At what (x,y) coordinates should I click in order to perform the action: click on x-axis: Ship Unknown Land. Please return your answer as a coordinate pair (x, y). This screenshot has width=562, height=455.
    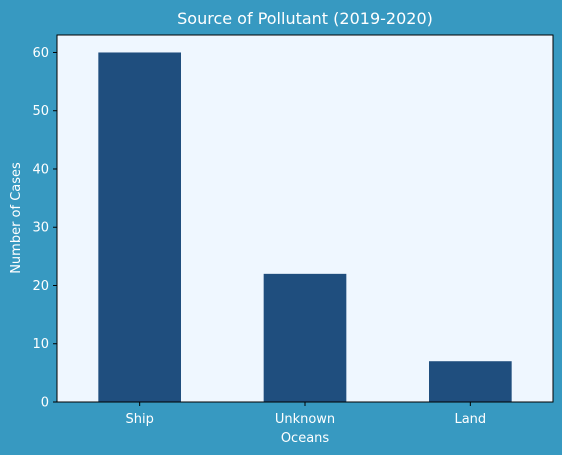
    Looking at the image, I should click on (305, 414).